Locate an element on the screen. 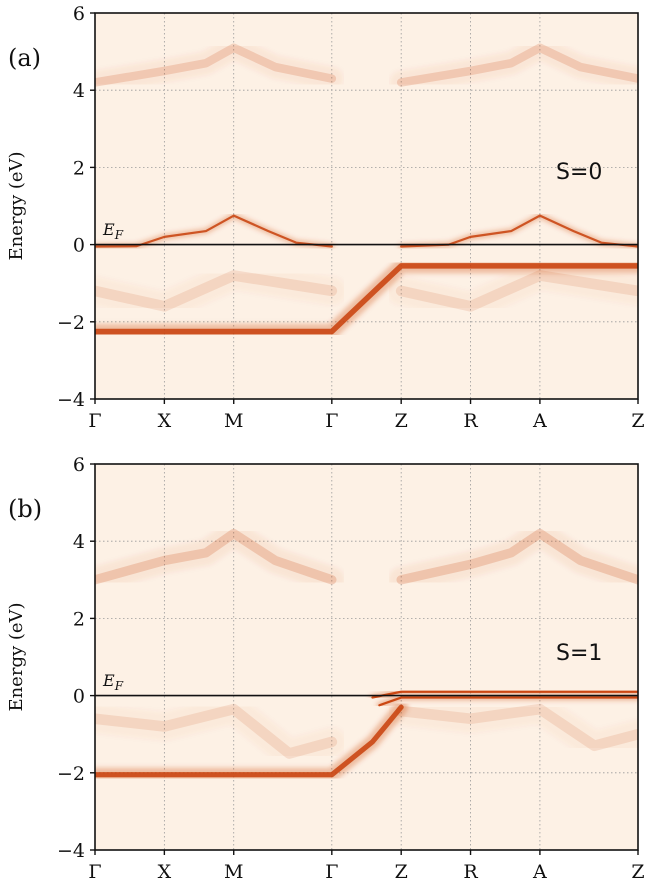 The width and height of the screenshot is (647, 887). panel-label: (a) is located at coordinates (24, 58).